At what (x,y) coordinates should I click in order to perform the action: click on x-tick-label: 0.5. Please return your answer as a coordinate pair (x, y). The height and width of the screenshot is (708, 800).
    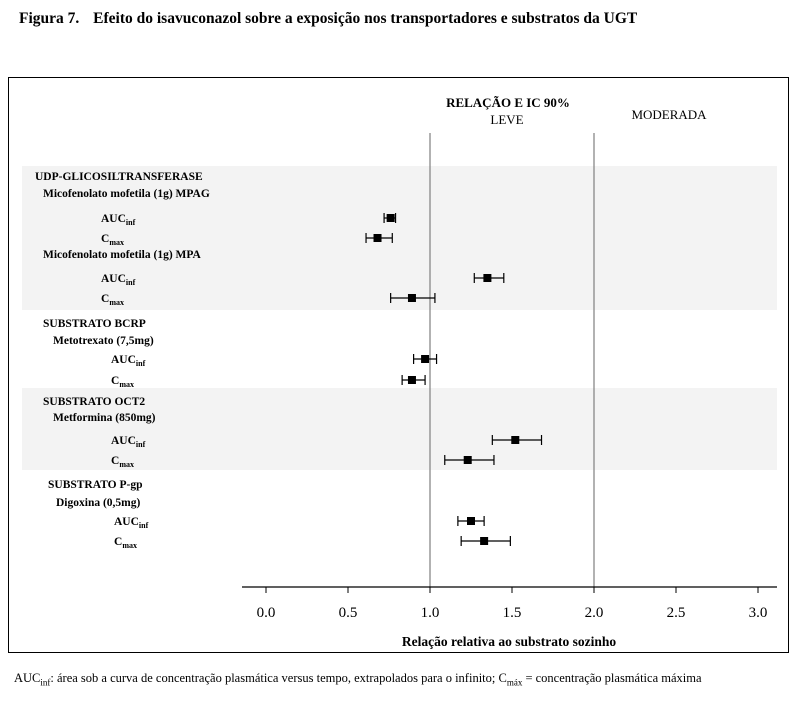
    Looking at the image, I should click on (348, 613).